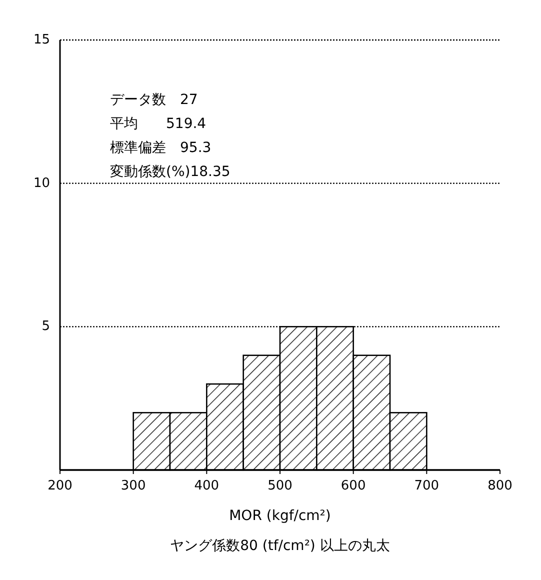  What do you see at coordinates (46, 326) in the screenshot?
I see `y-tick-label: 5` at bounding box center [46, 326].